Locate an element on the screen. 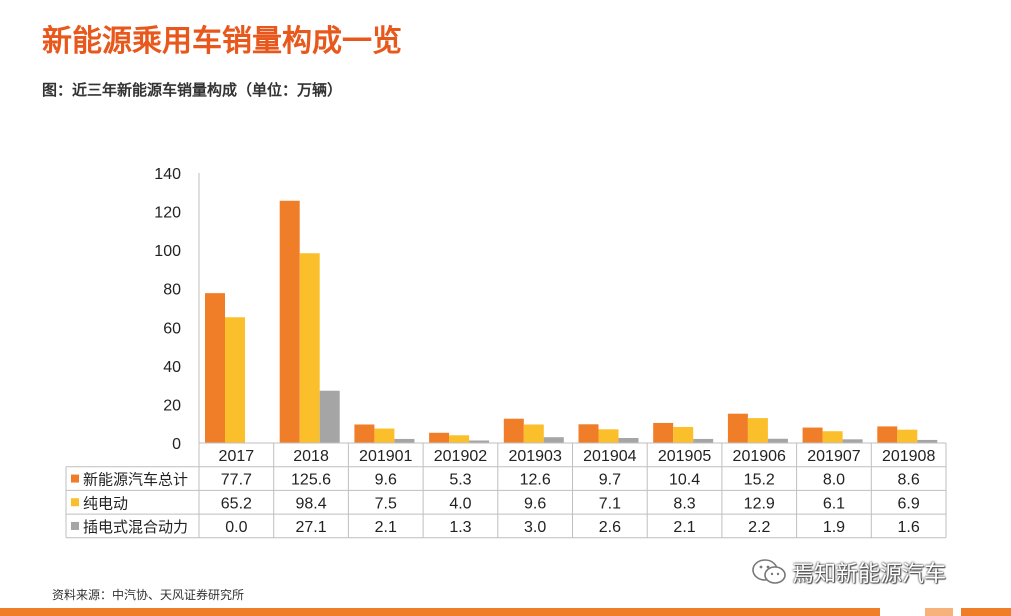  category-label: 201903 is located at coordinates (534, 456).